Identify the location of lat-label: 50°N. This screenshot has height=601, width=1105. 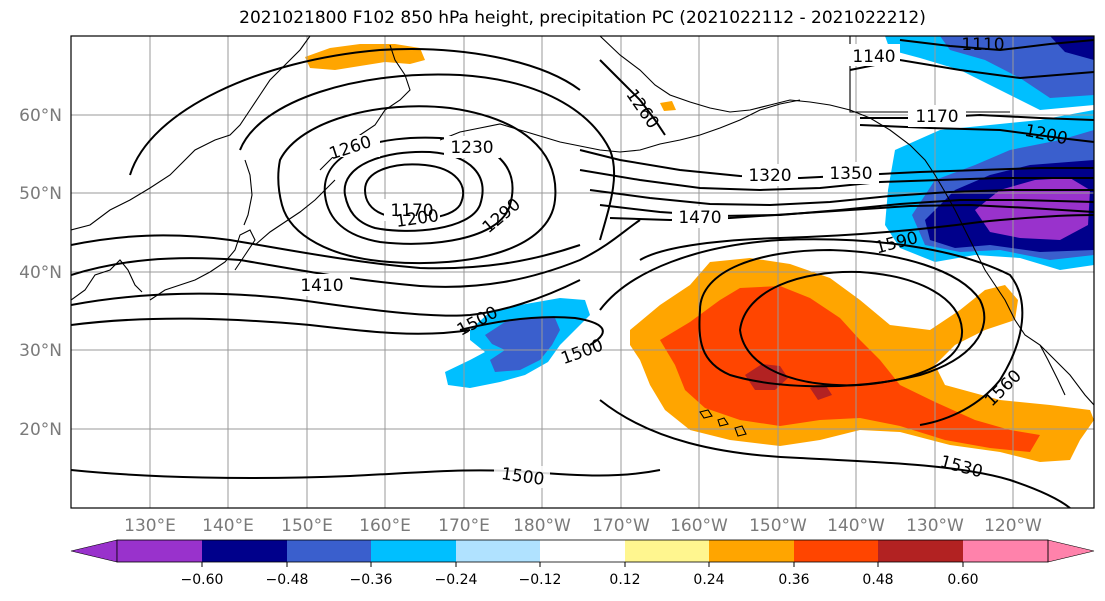
(40, 194).